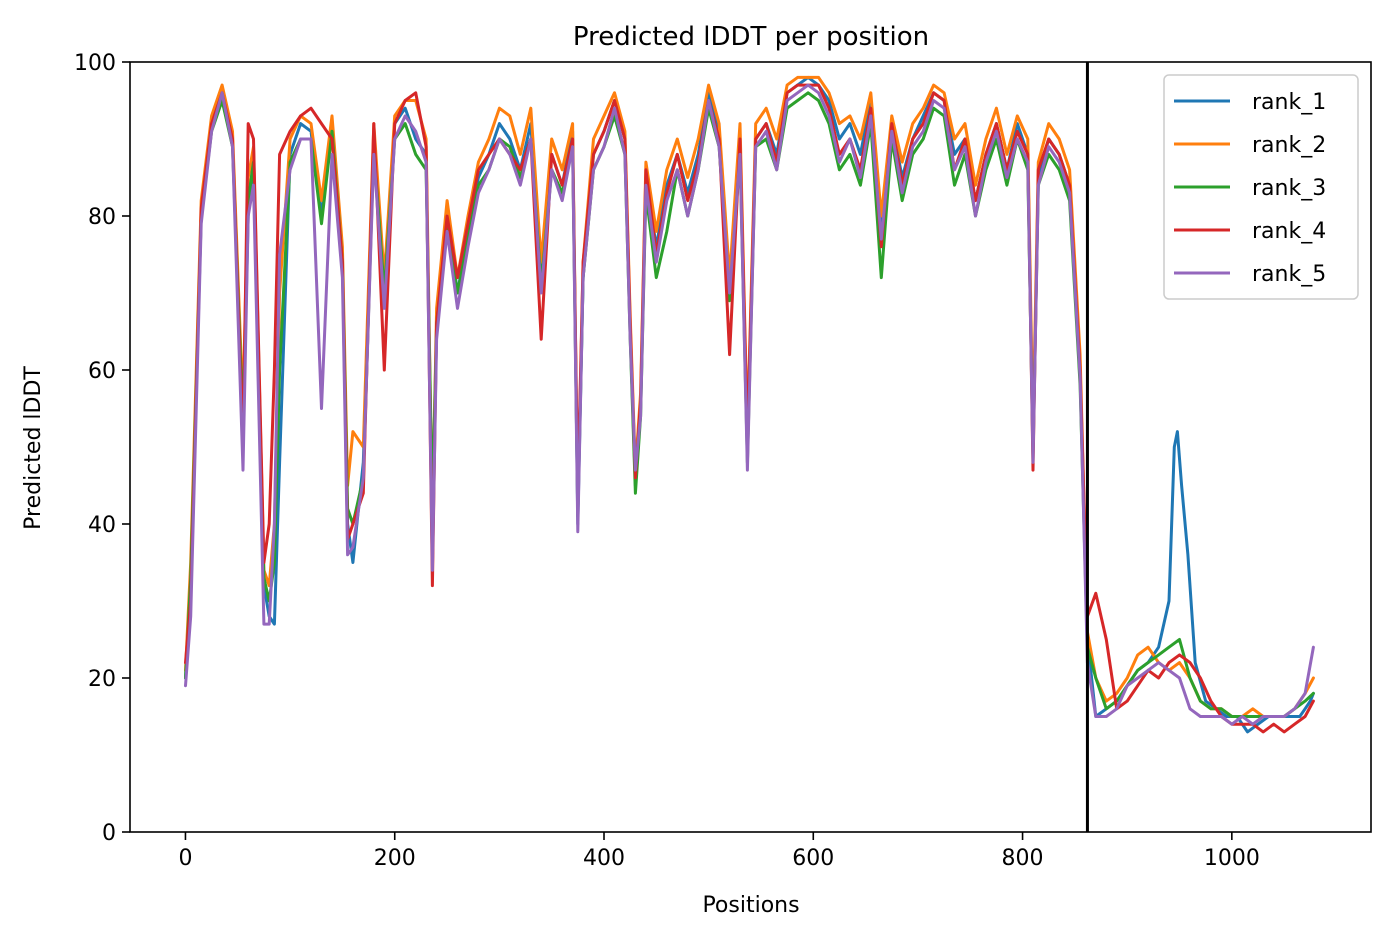 The image size is (1391, 939). What do you see at coordinates (1289, 188) in the screenshot?
I see `legend-label-rank_3: rank_3` at bounding box center [1289, 188].